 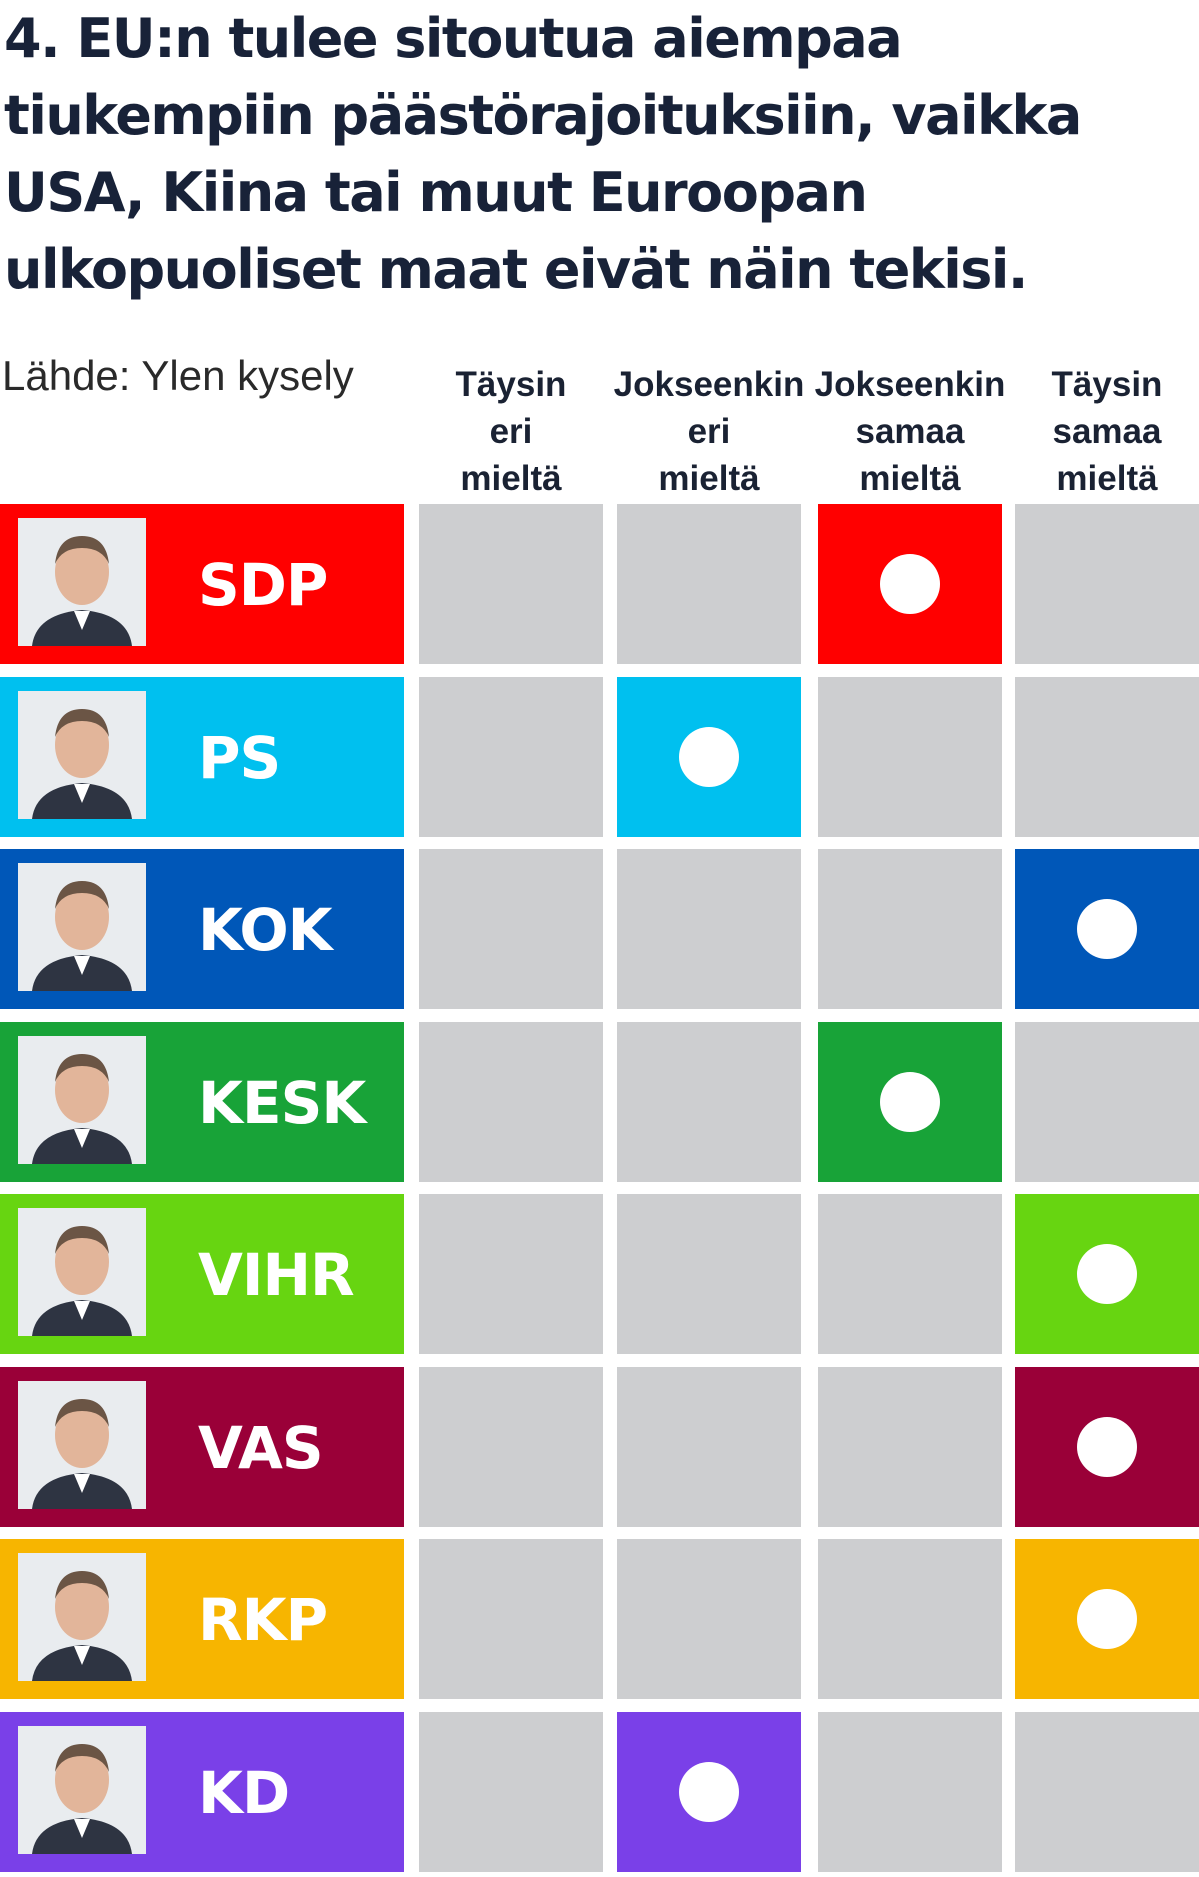 What do you see at coordinates (178, 375) in the screenshot?
I see `source-note: Lähde: Ylen kysely` at bounding box center [178, 375].